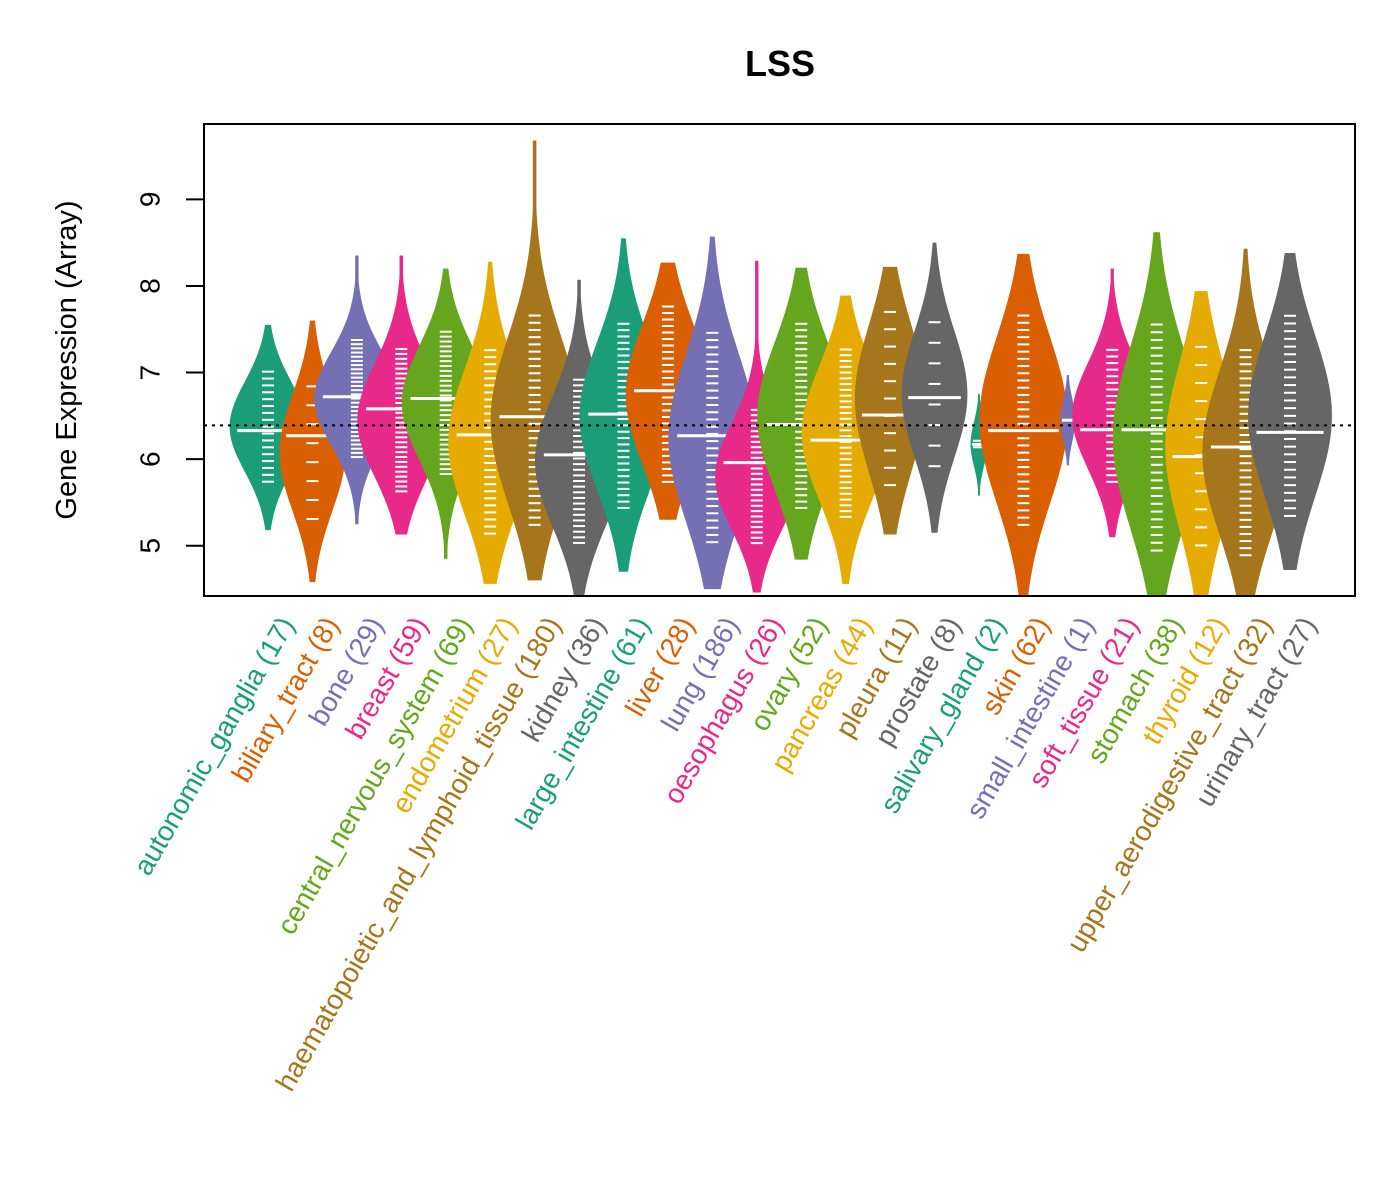 Image resolution: width=1400 pixels, height=1200 pixels. Describe the element at coordinates (1068, 420) in the screenshot. I see `violin-small-intestine` at that location.